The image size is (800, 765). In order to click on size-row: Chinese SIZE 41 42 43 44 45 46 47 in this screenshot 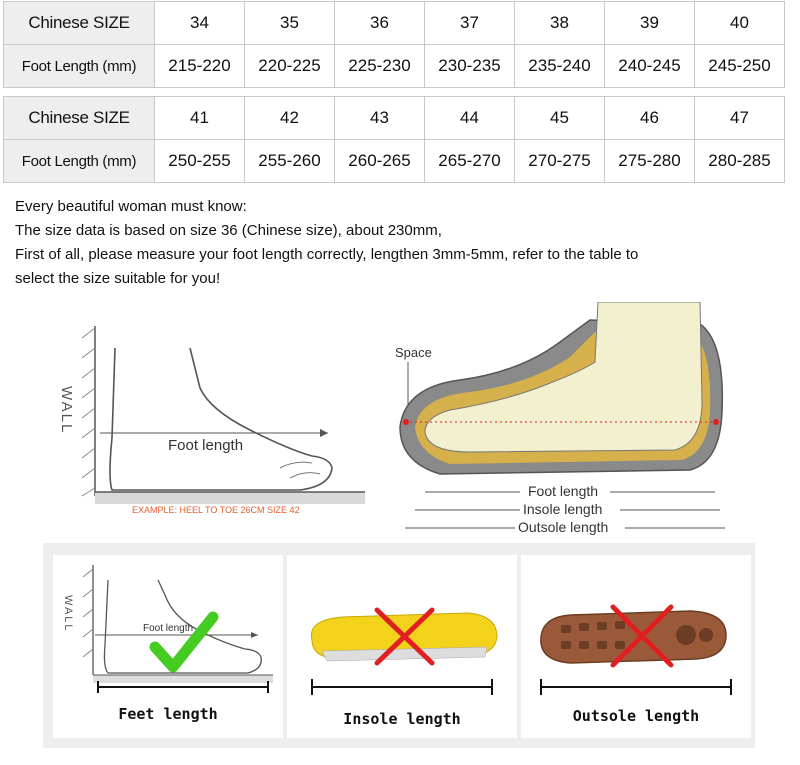, I will do `click(394, 118)`.